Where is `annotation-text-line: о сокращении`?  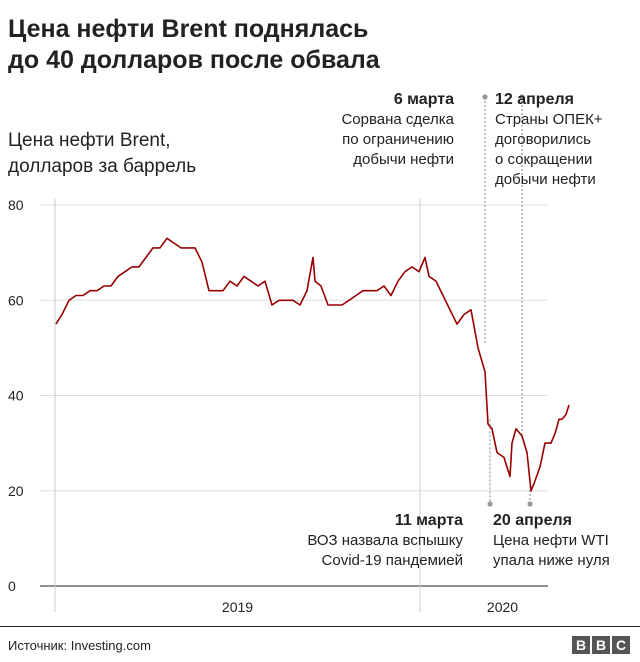 annotation-text-line: о сокращении is located at coordinates (544, 159).